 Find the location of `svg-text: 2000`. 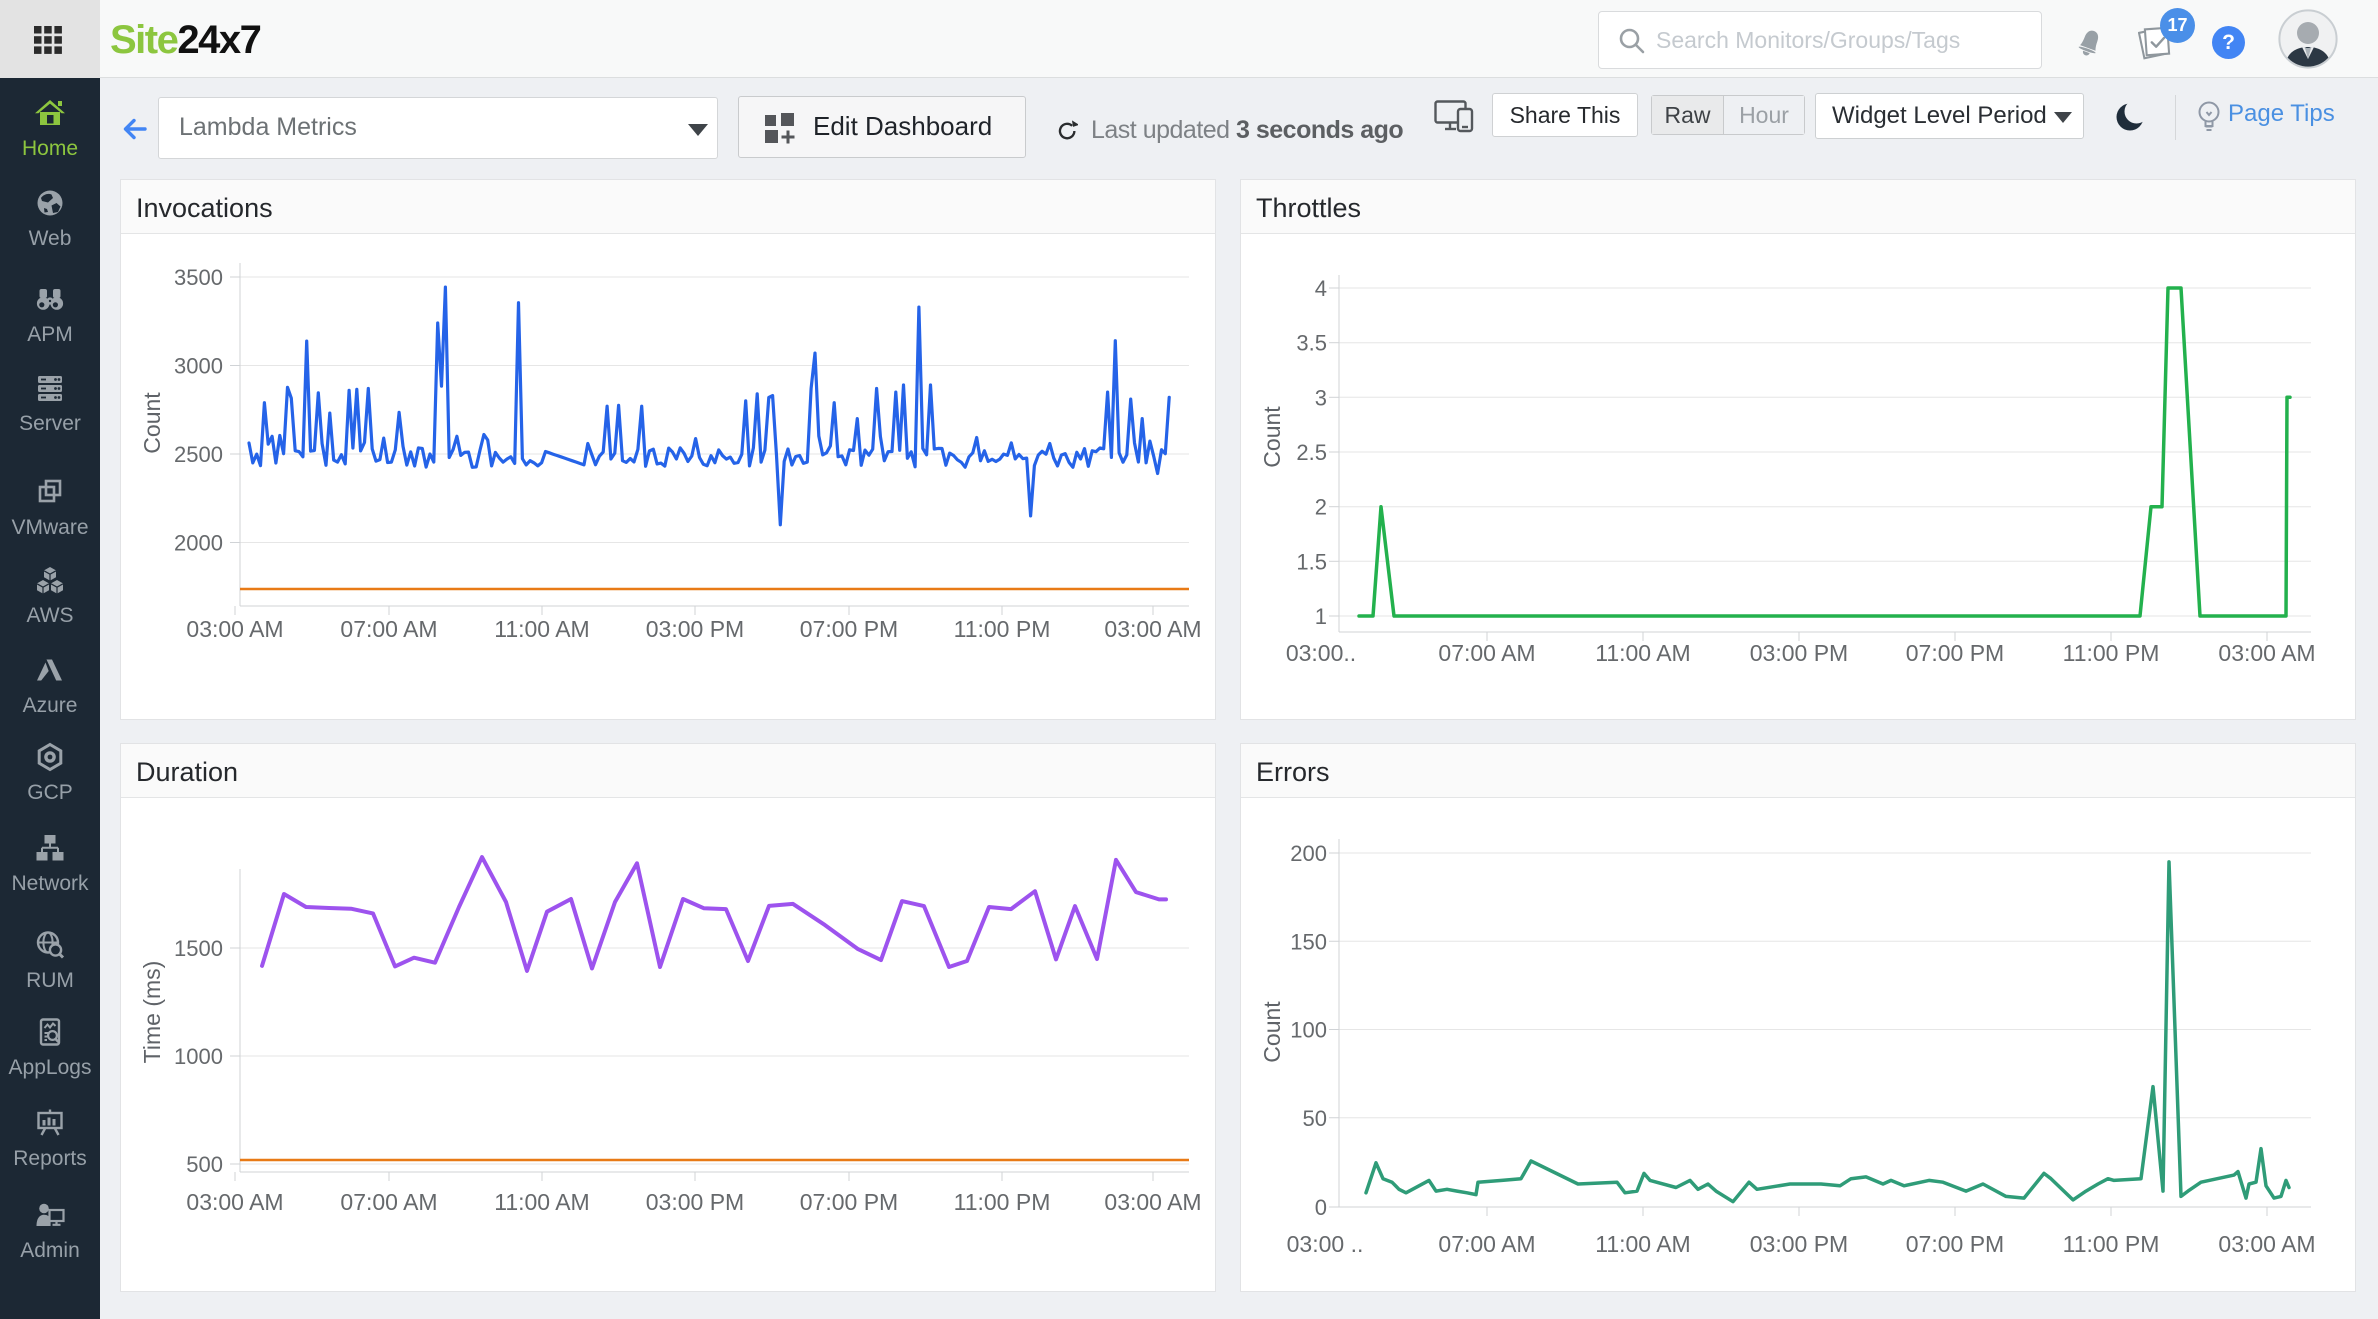

svg-text: 2000 is located at coordinates (198, 543).